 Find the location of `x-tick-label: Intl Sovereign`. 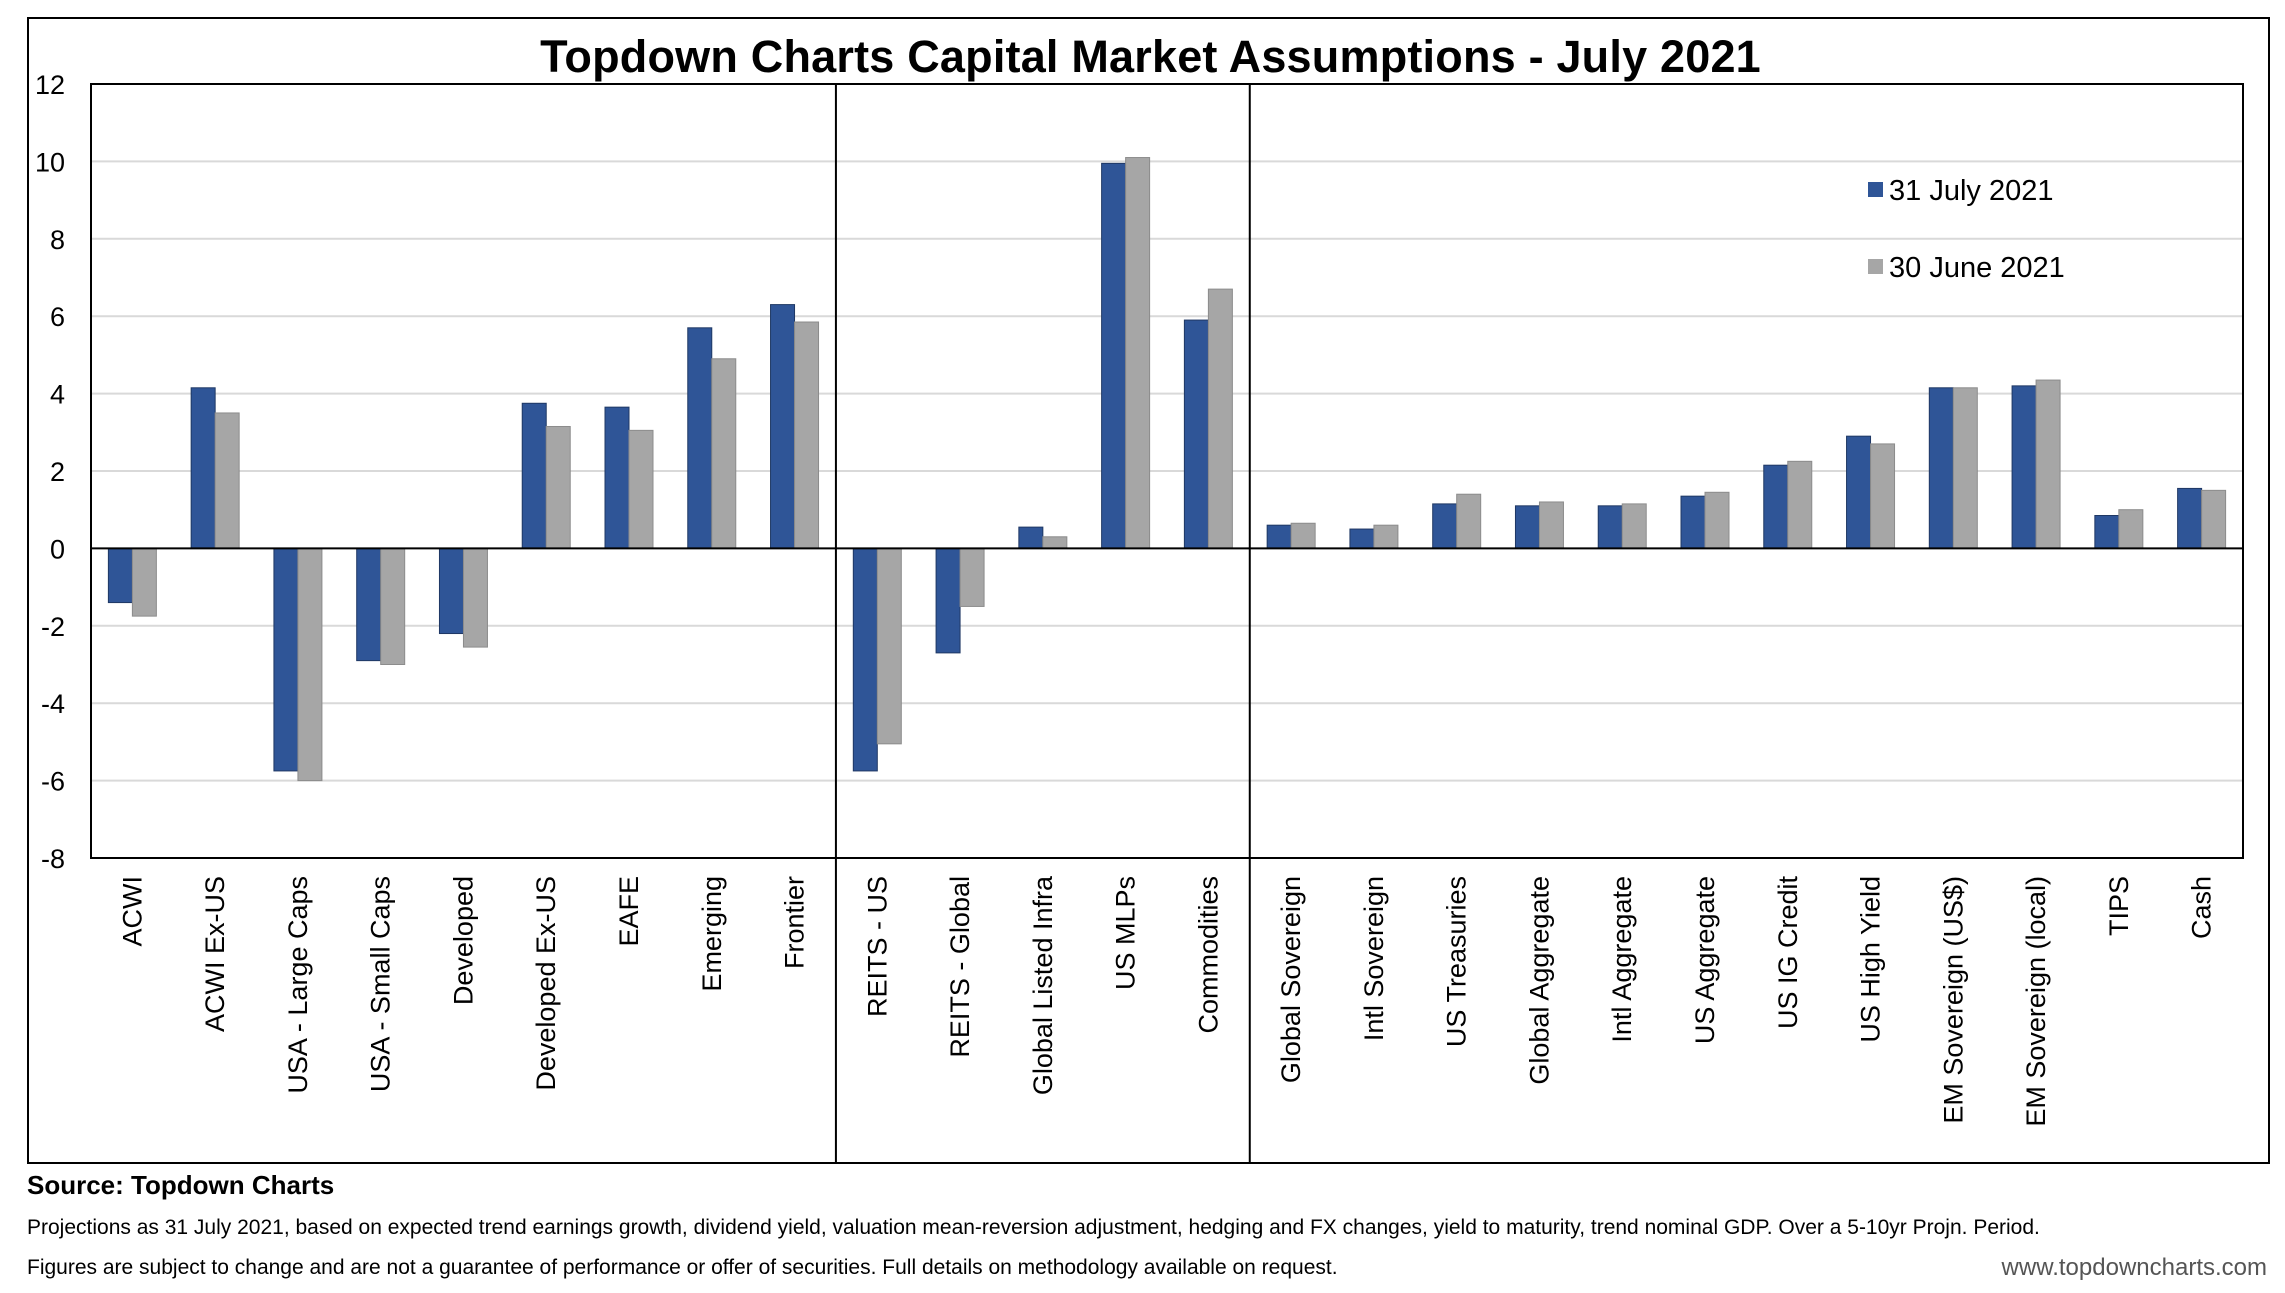

x-tick-label: Intl Sovereign is located at coordinates (1374, 958).